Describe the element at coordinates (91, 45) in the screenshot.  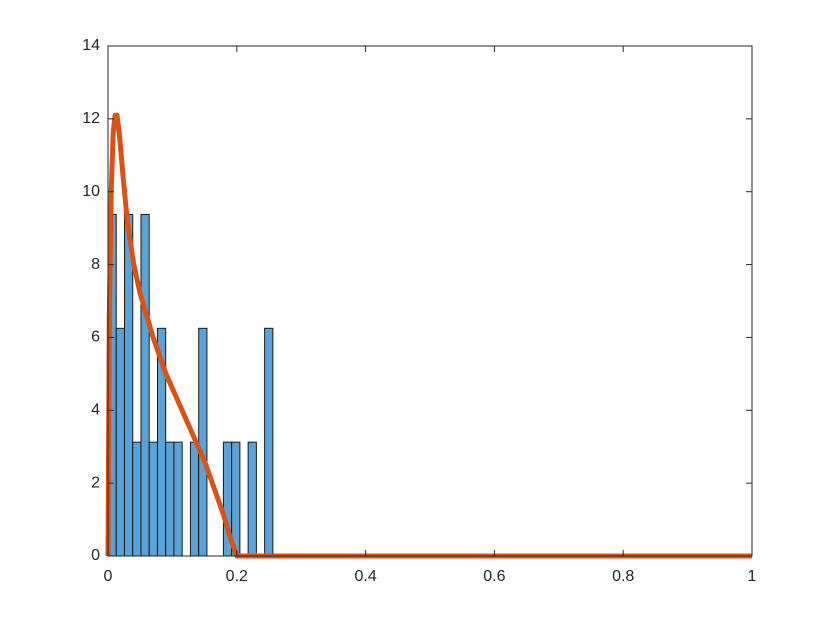
I see `y-tick-label: 14` at that location.